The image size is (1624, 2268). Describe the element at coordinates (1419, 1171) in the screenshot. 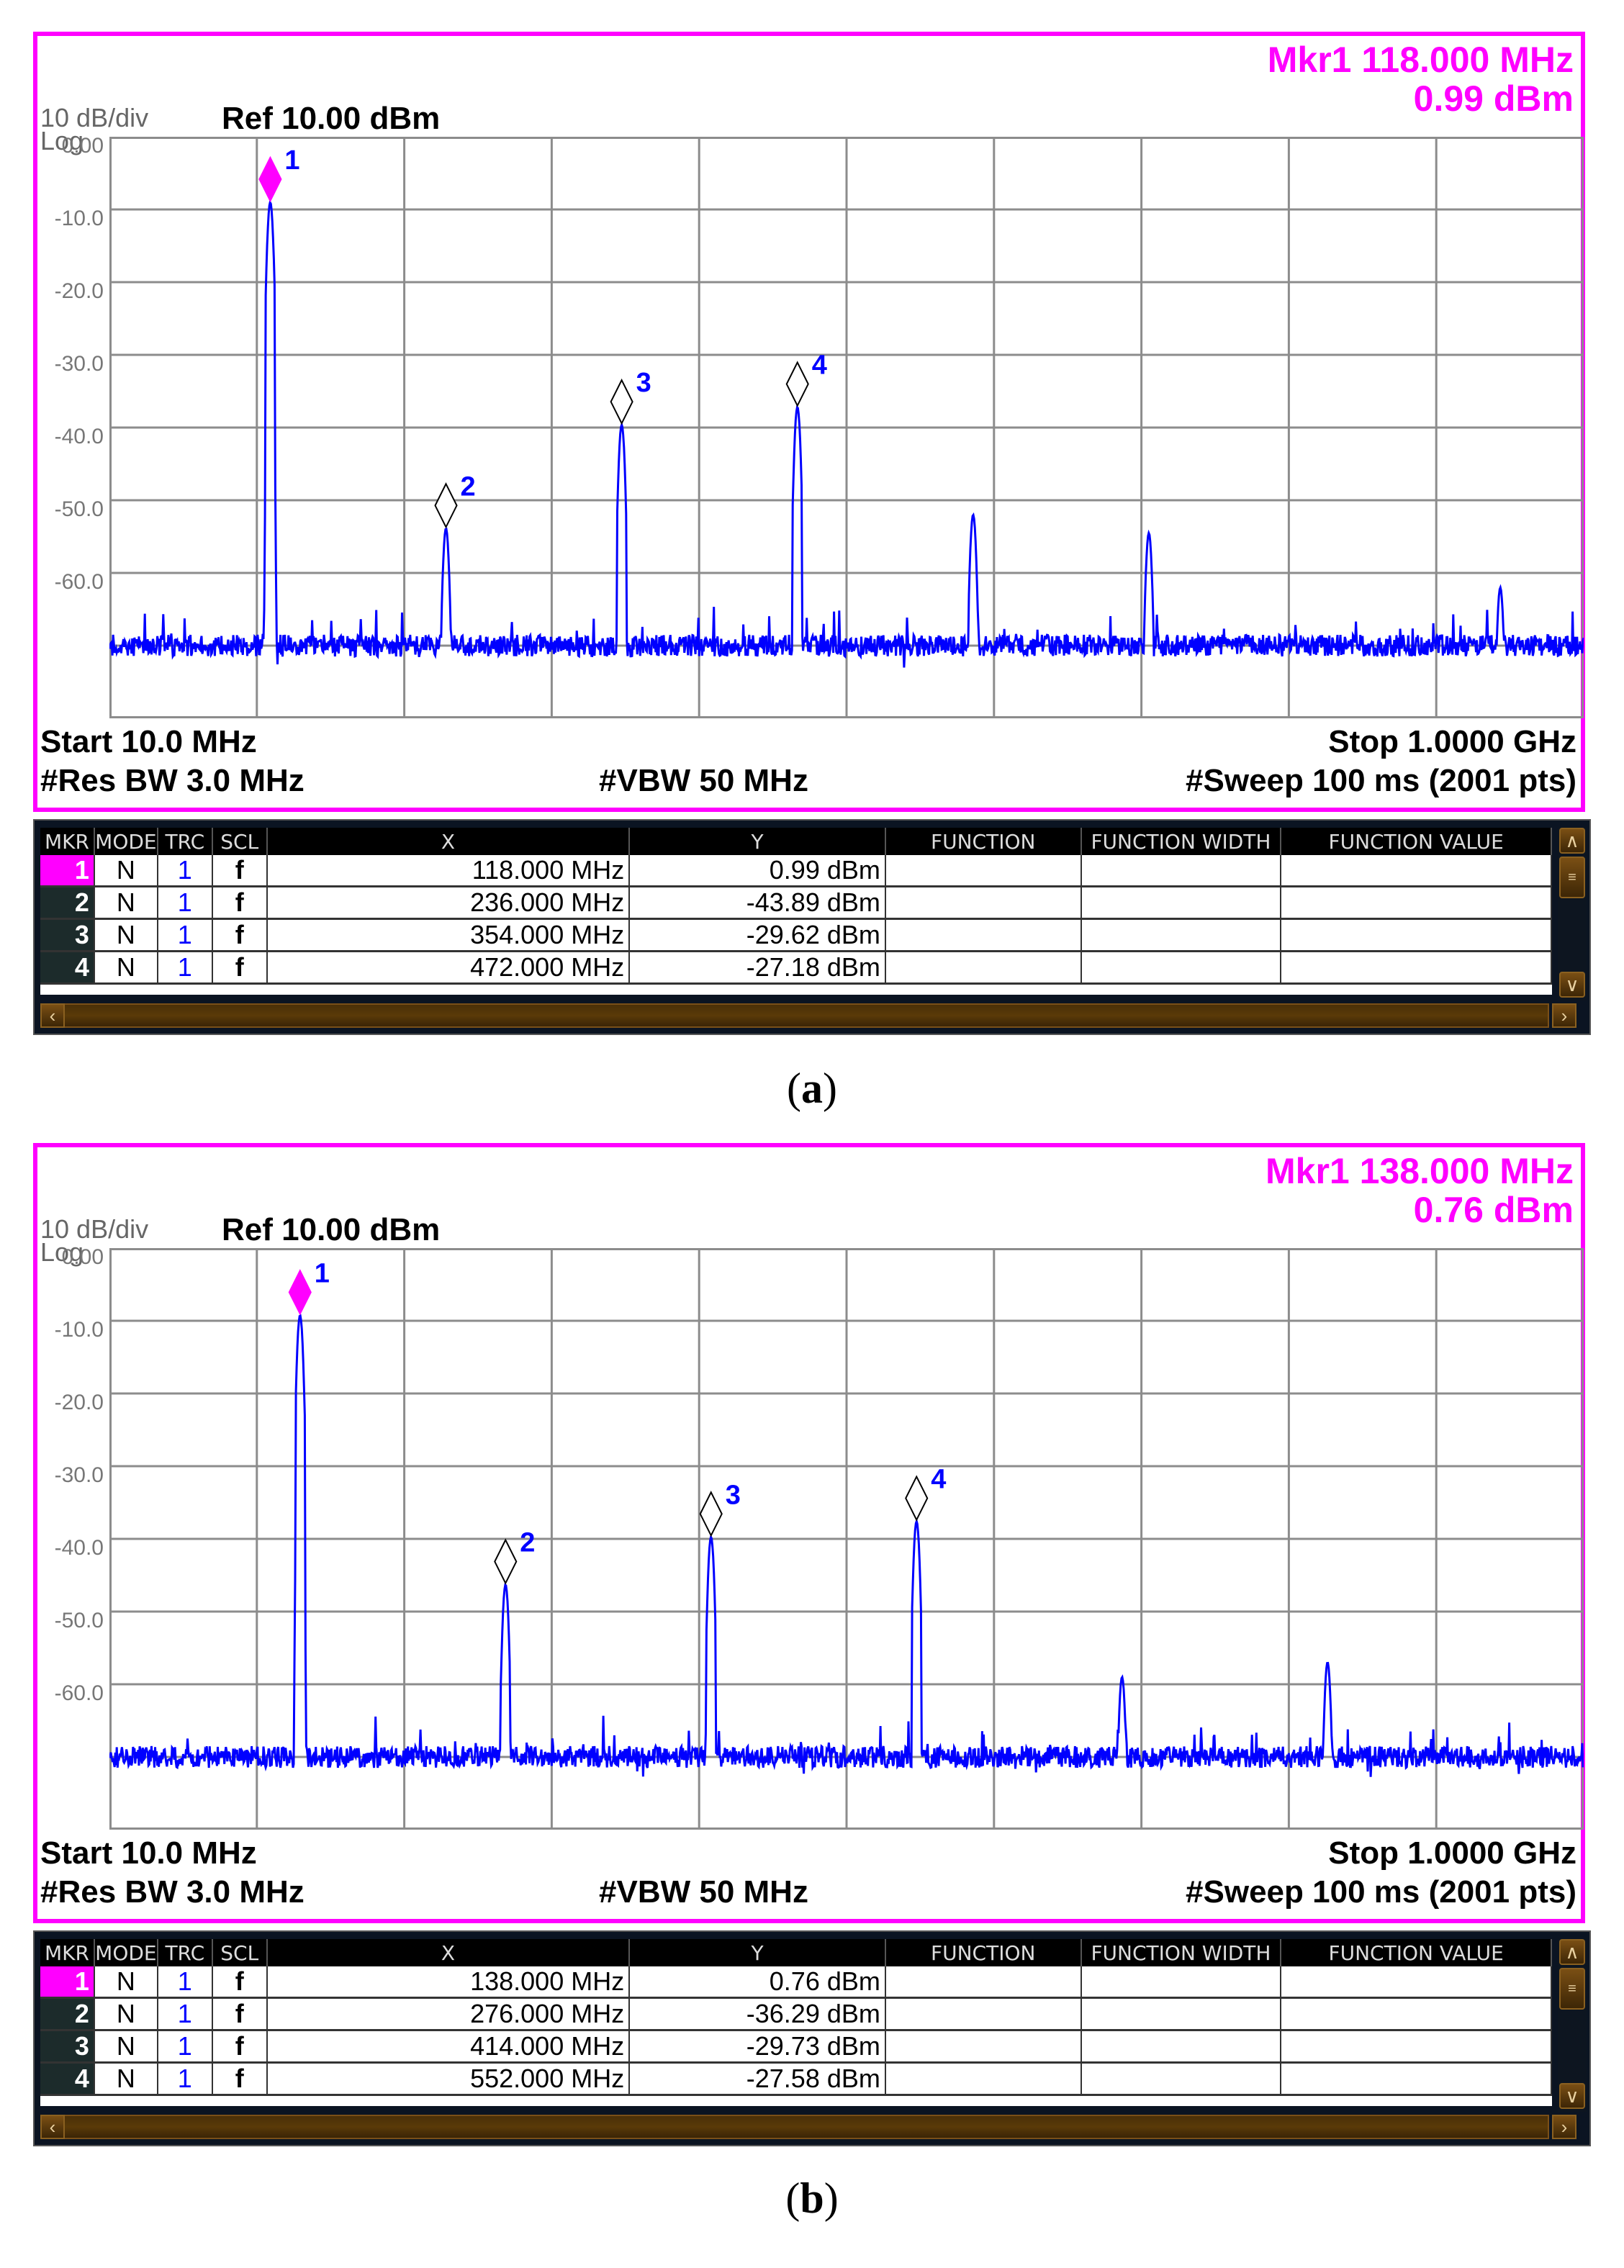

I see `marker-frequency: Mkr1 138.000 MHz` at that location.